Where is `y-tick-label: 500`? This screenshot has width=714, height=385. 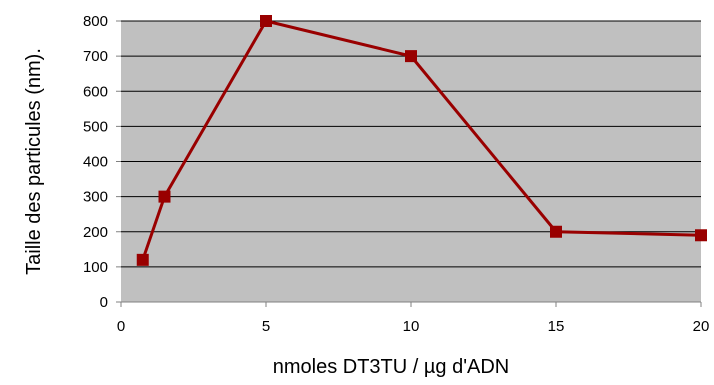
y-tick-label: 500 is located at coordinates (95, 126).